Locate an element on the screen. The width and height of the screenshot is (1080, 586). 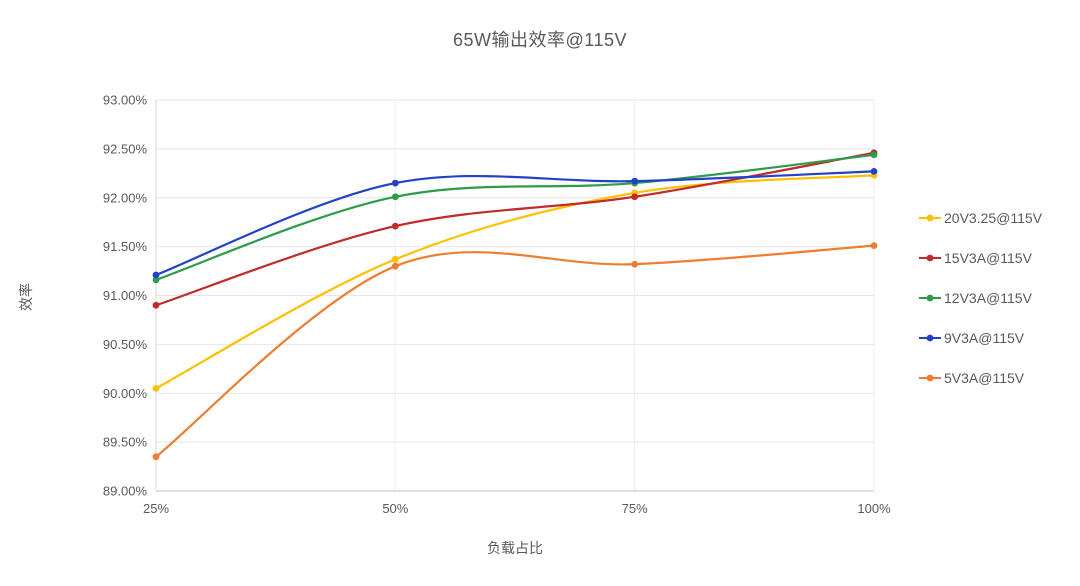
series-line-12V3A@115V is located at coordinates (515, 217).